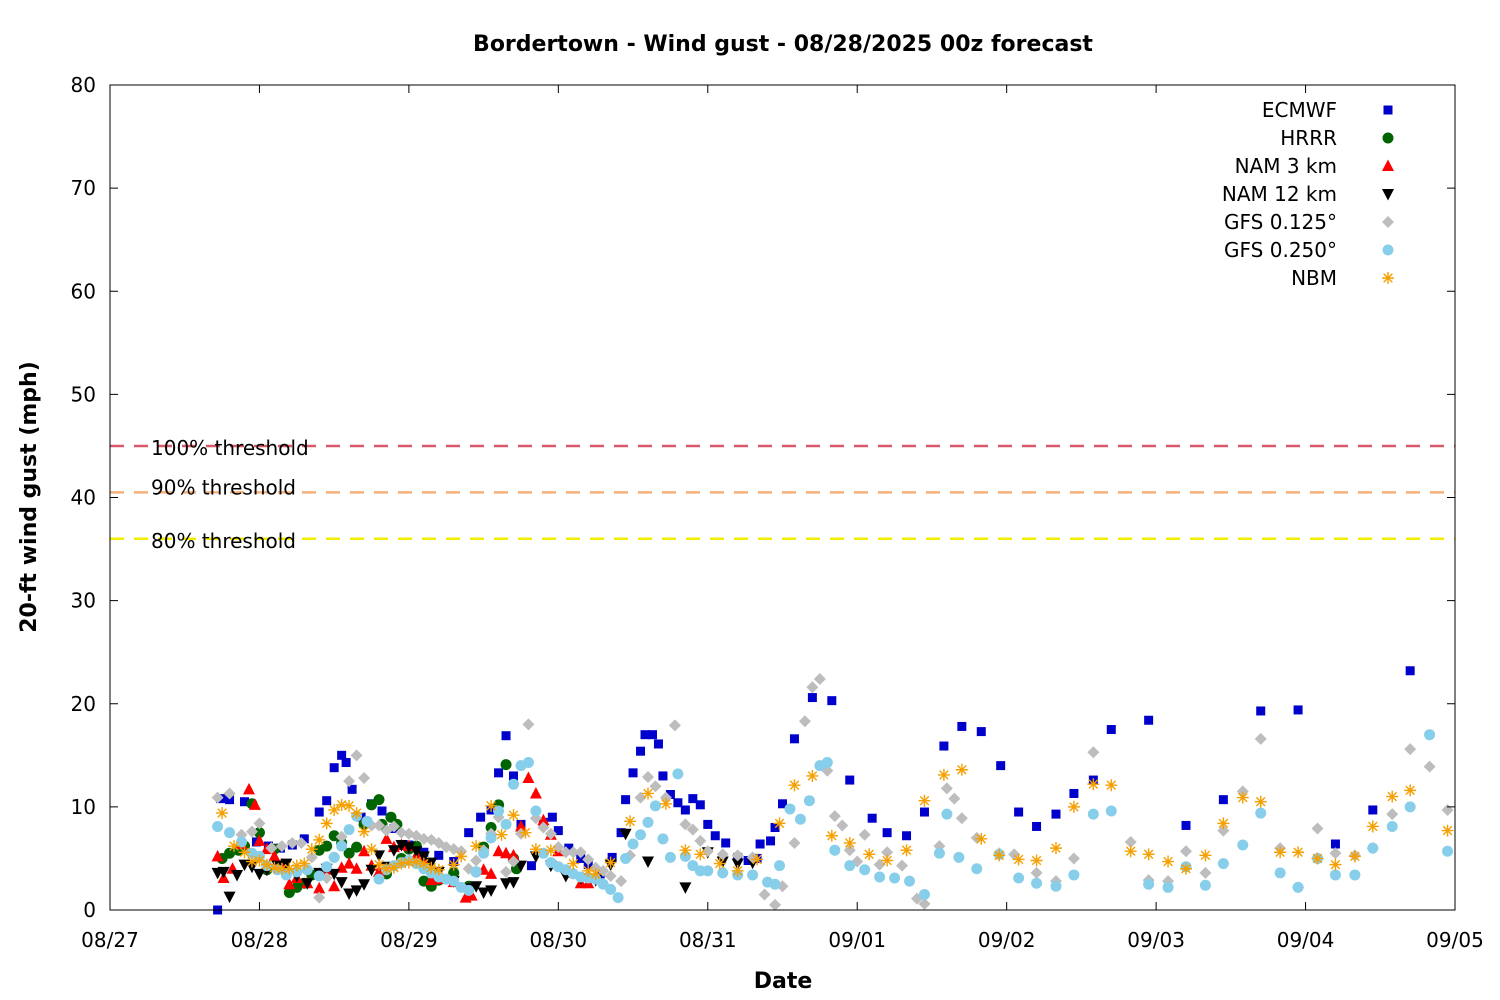  Describe the element at coordinates (835, 821) in the screenshot. I see `series-group` at that location.